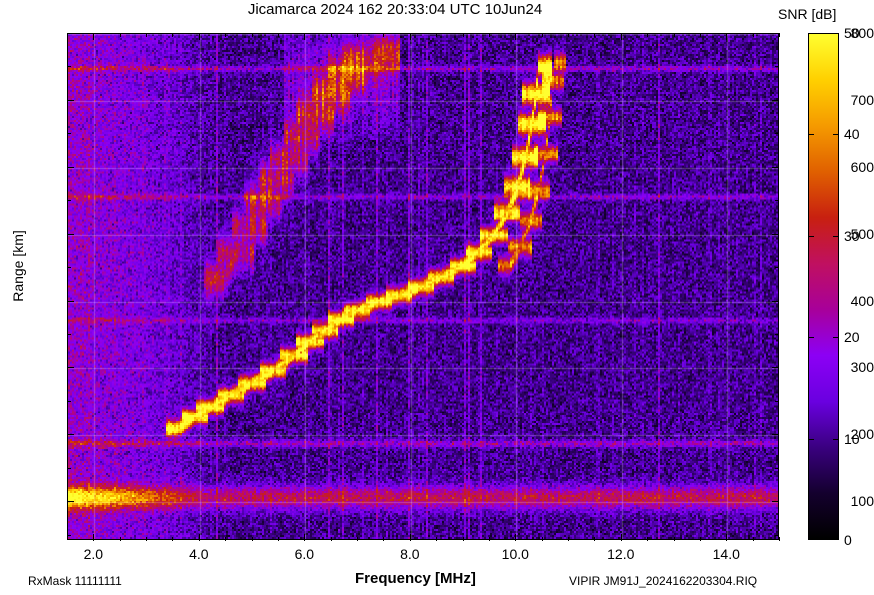  I want to click on y-tick-label: 700, so click(862, 99).